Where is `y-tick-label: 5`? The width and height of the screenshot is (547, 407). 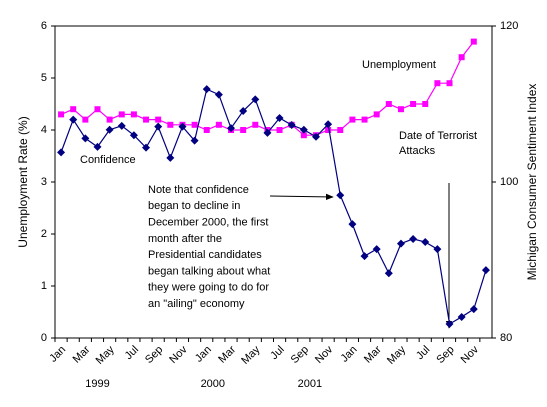 y-tick-label: 5 is located at coordinates (44, 78).